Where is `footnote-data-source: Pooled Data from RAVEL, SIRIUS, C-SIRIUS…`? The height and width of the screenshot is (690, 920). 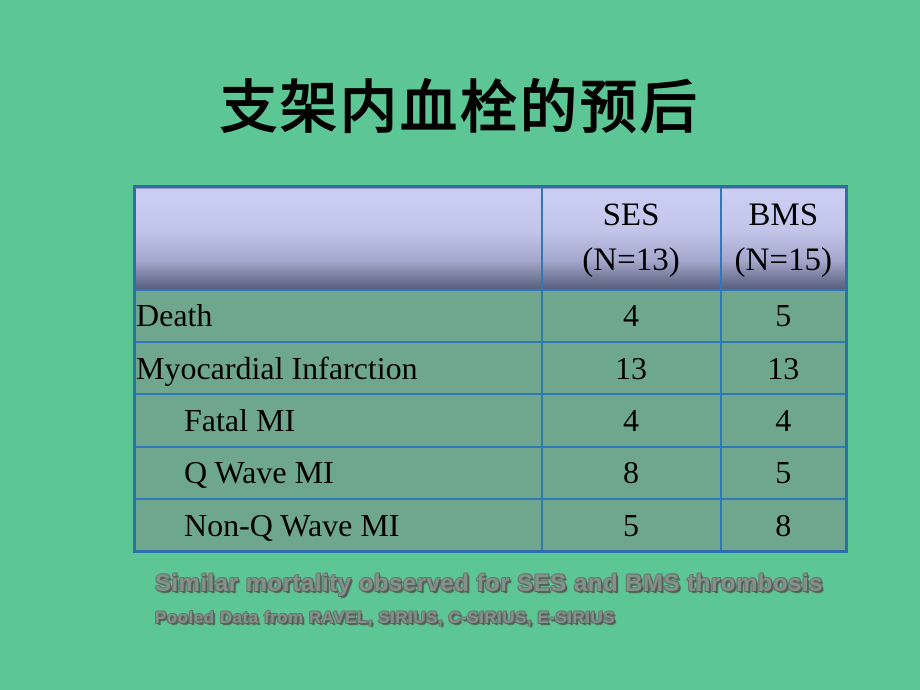
footnote-data-source: Pooled Data from RAVEL, SIRIUS, C-SIRIUS… is located at coordinates (385, 617).